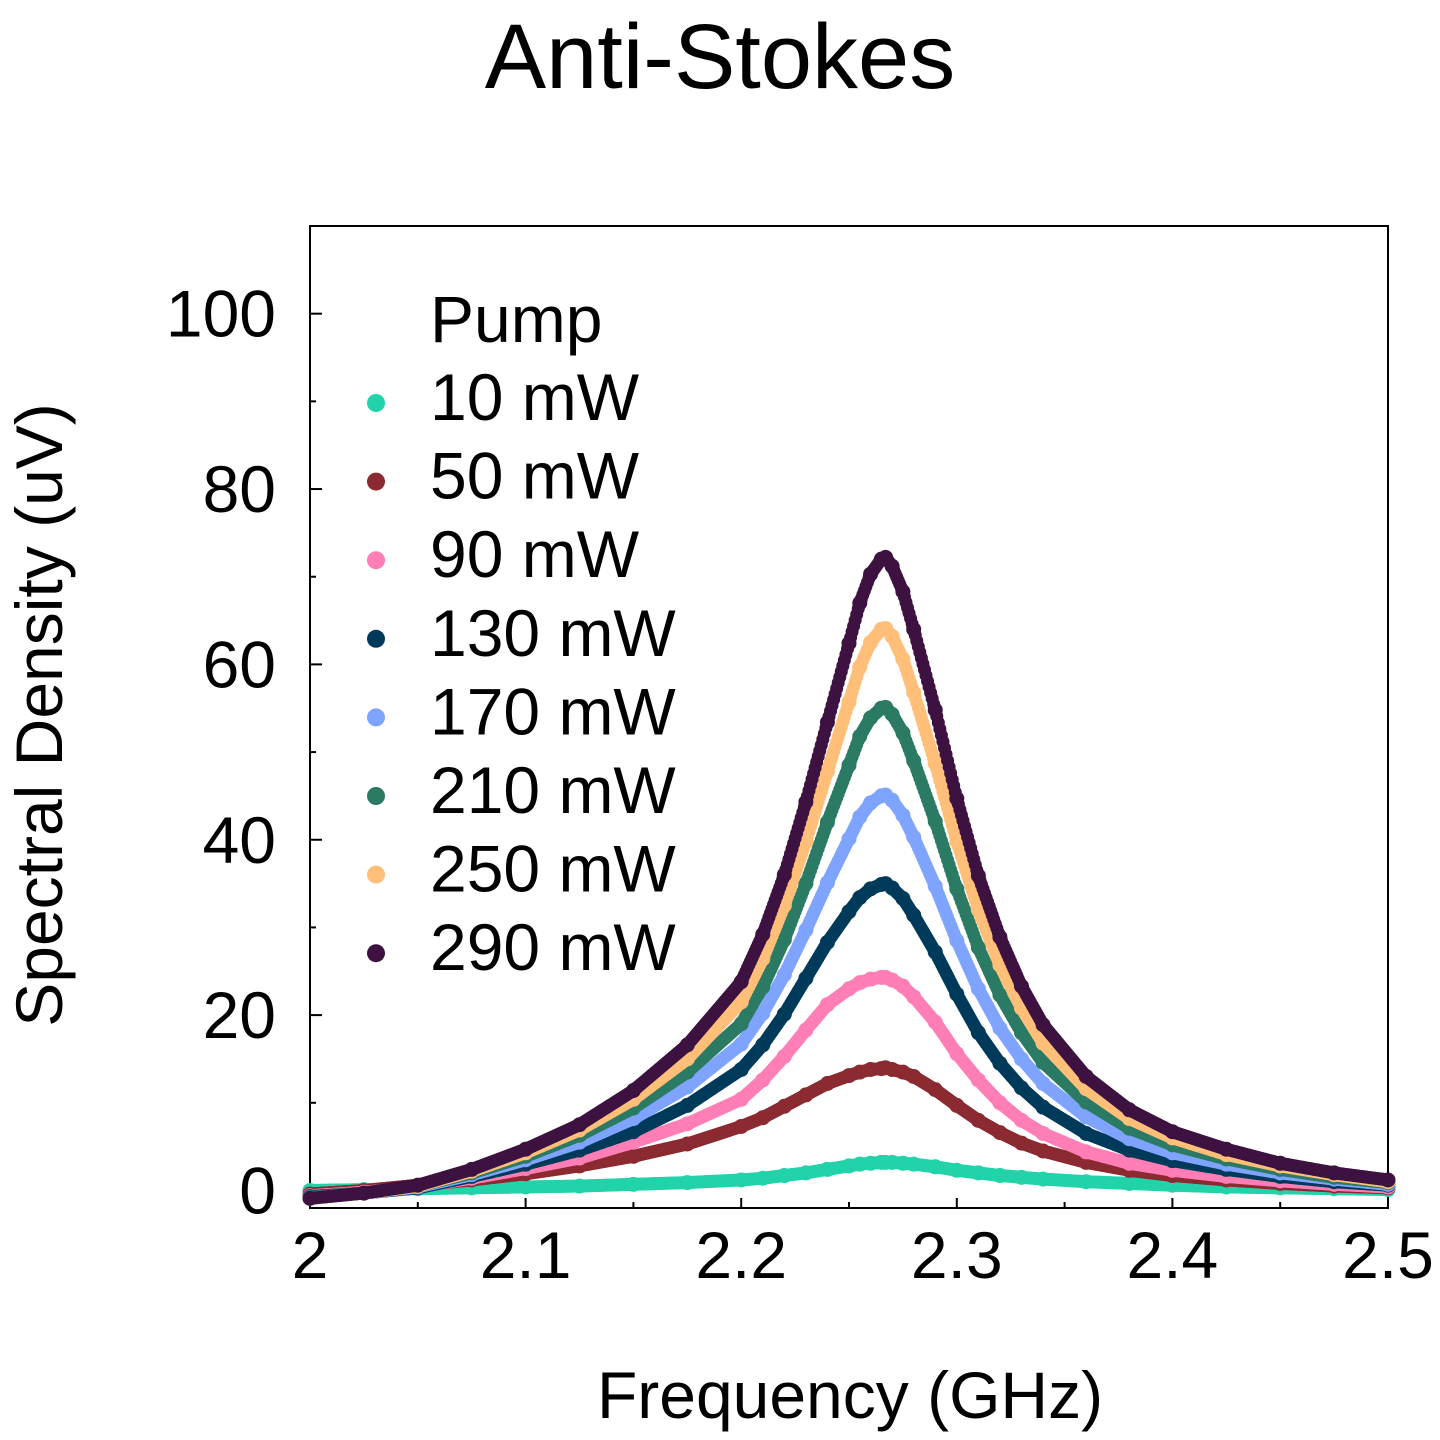 This screenshot has width=1440, height=1440. Describe the element at coordinates (39, 715) in the screenshot. I see `y-axis-label: Spectral Density (uV)` at that location.